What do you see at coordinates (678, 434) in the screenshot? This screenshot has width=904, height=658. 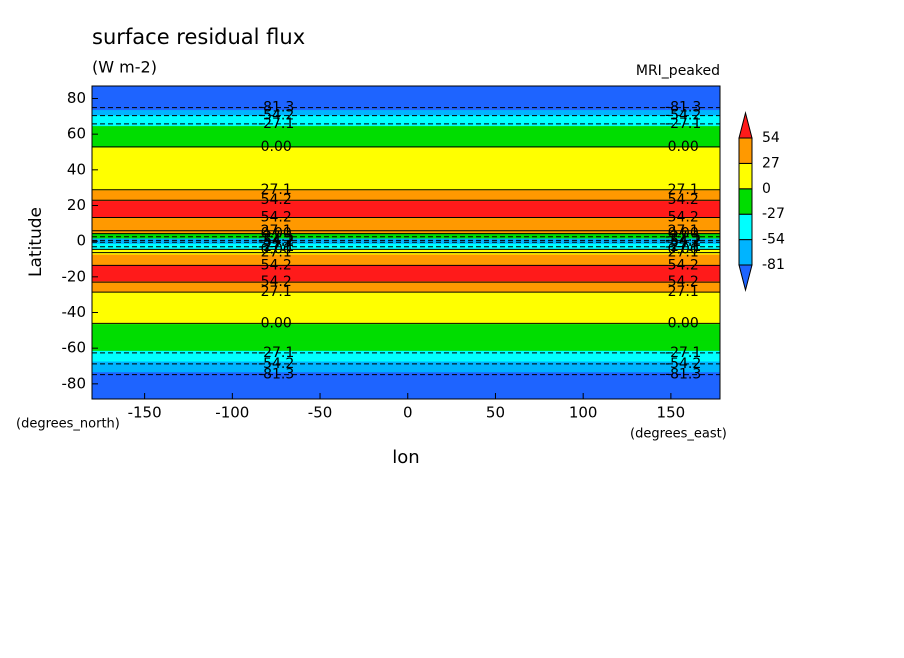 I see `x-units: (degrees_east)` at bounding box center [678, 434].